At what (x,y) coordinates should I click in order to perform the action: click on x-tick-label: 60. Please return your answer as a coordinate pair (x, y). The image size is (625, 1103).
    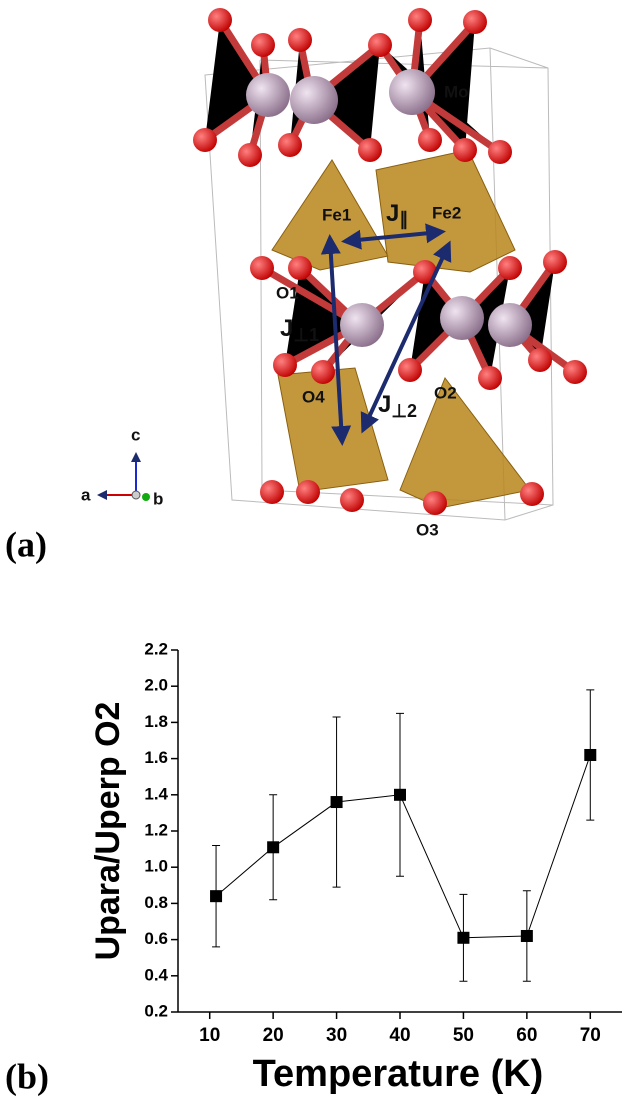
    Looking at the image, I should click on (526, 1035).